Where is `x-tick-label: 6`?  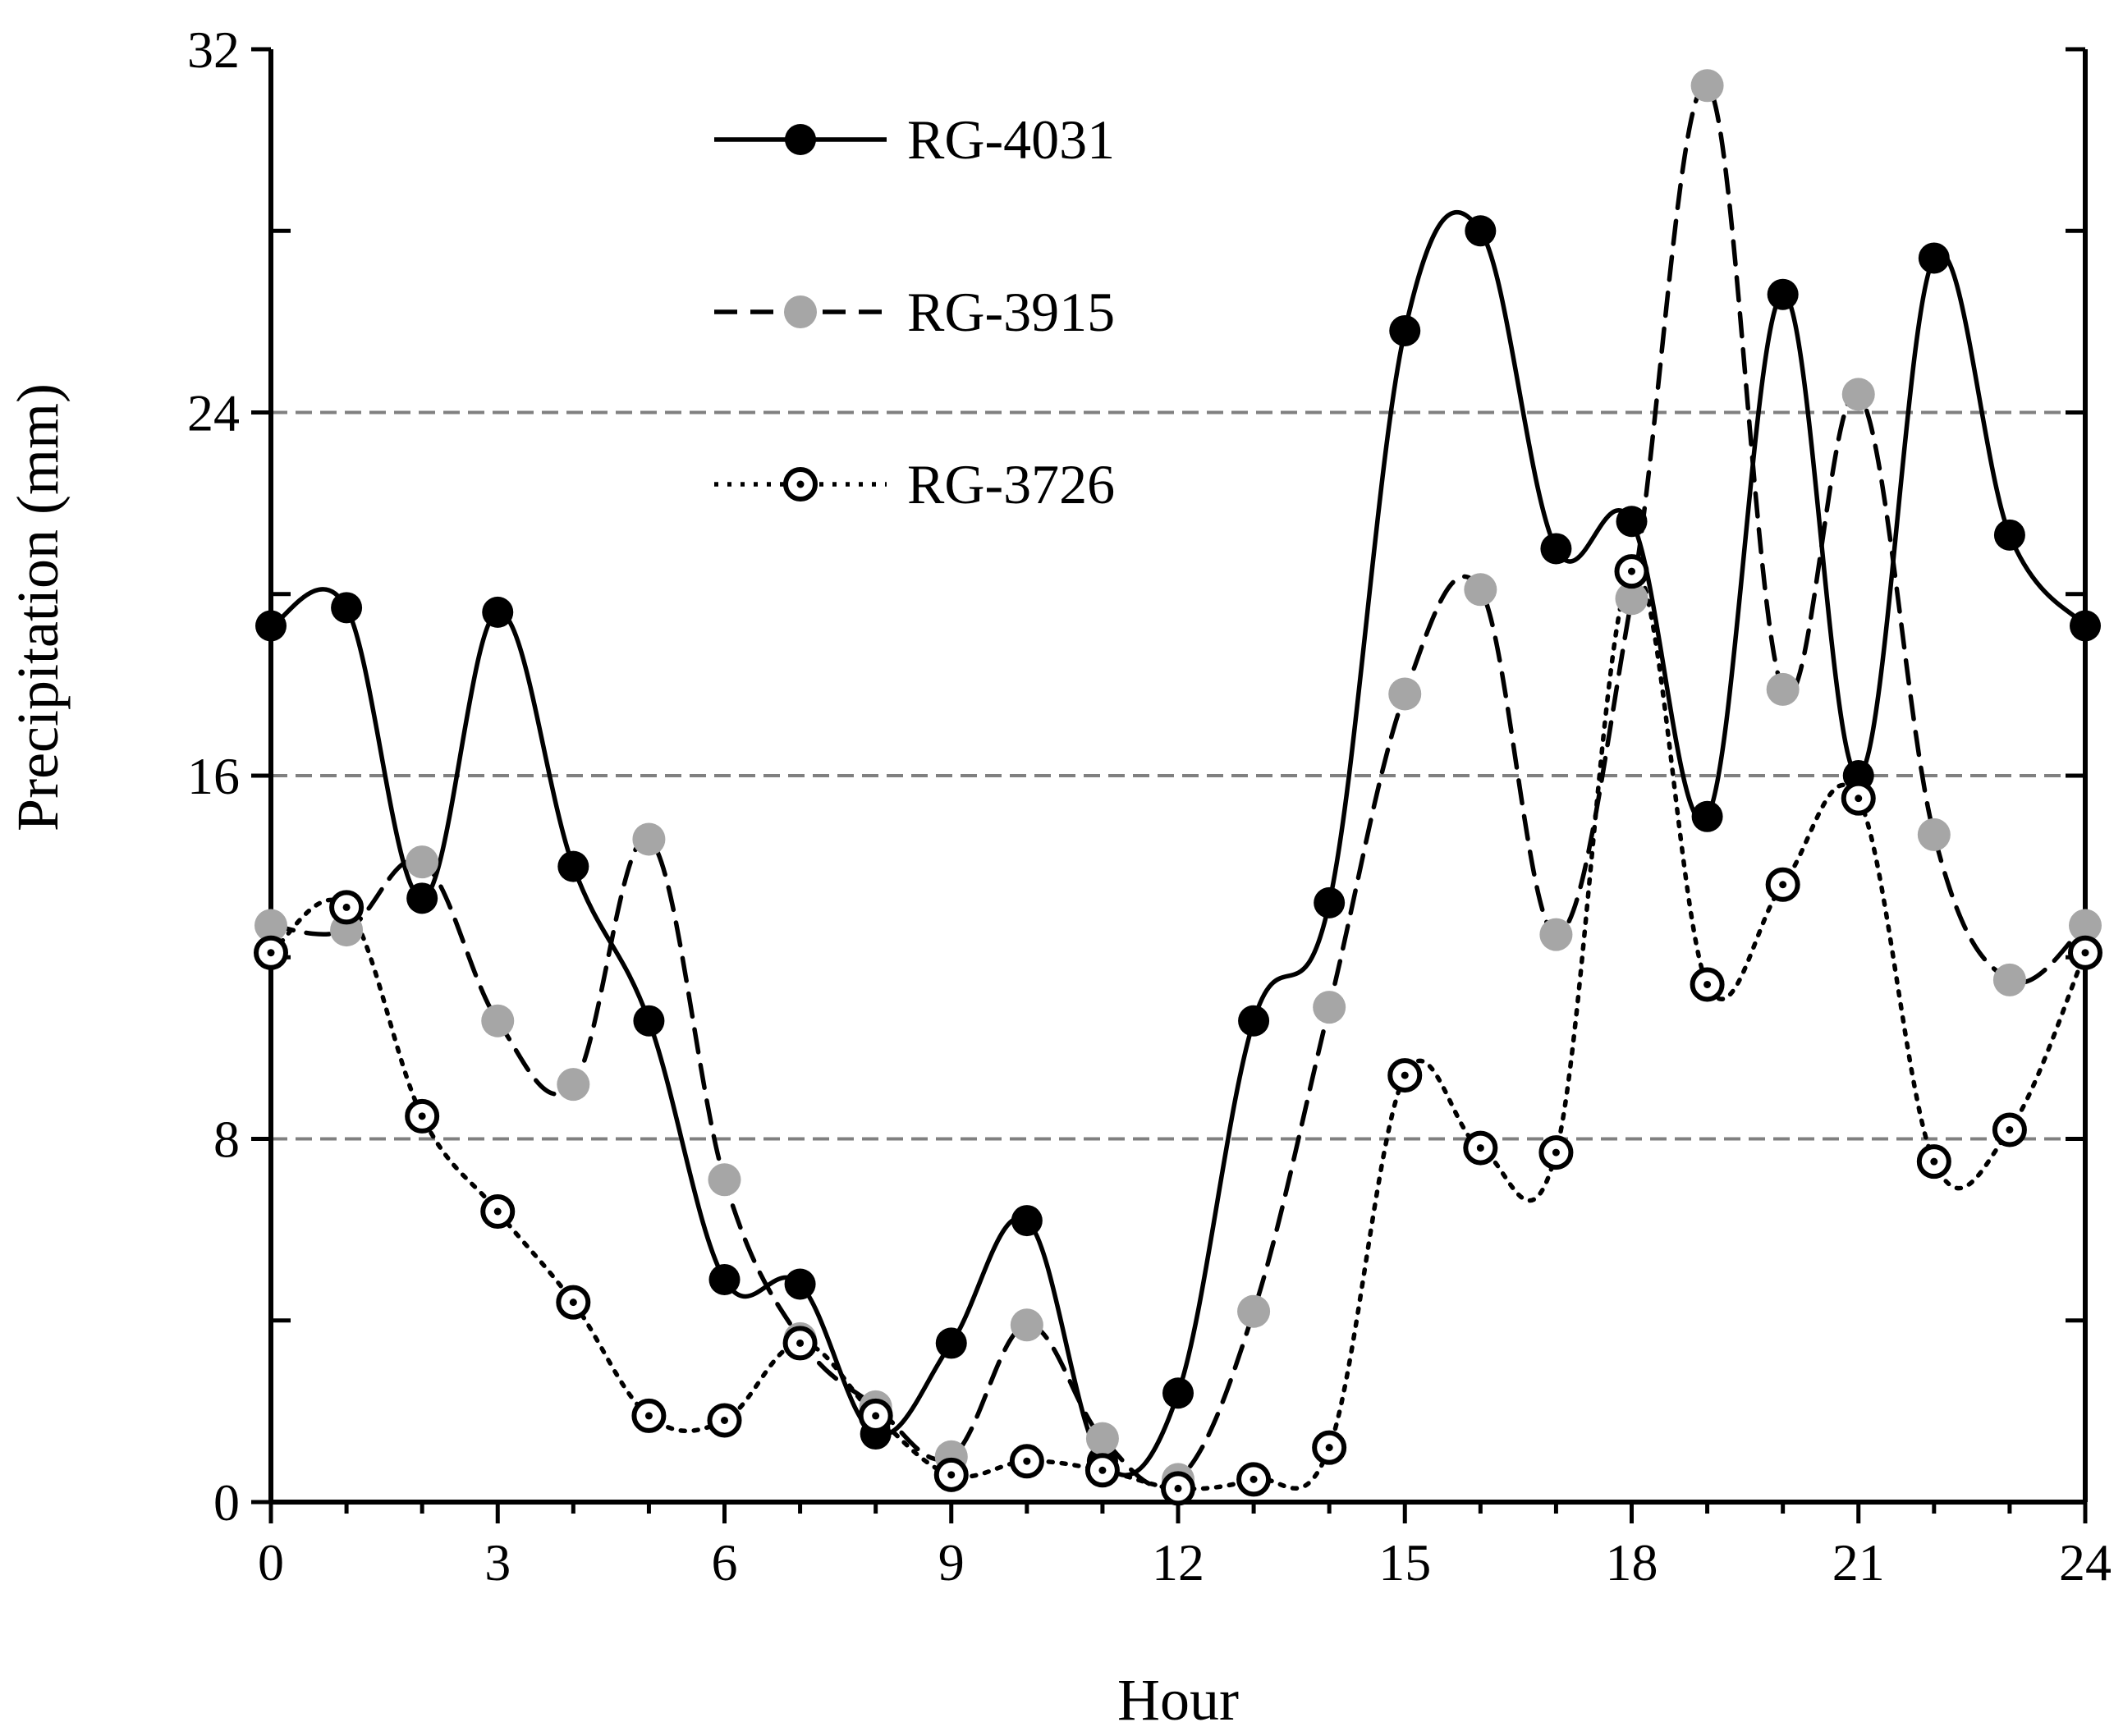
x-tick-label: 6 is located at coordinates (725, 1562).